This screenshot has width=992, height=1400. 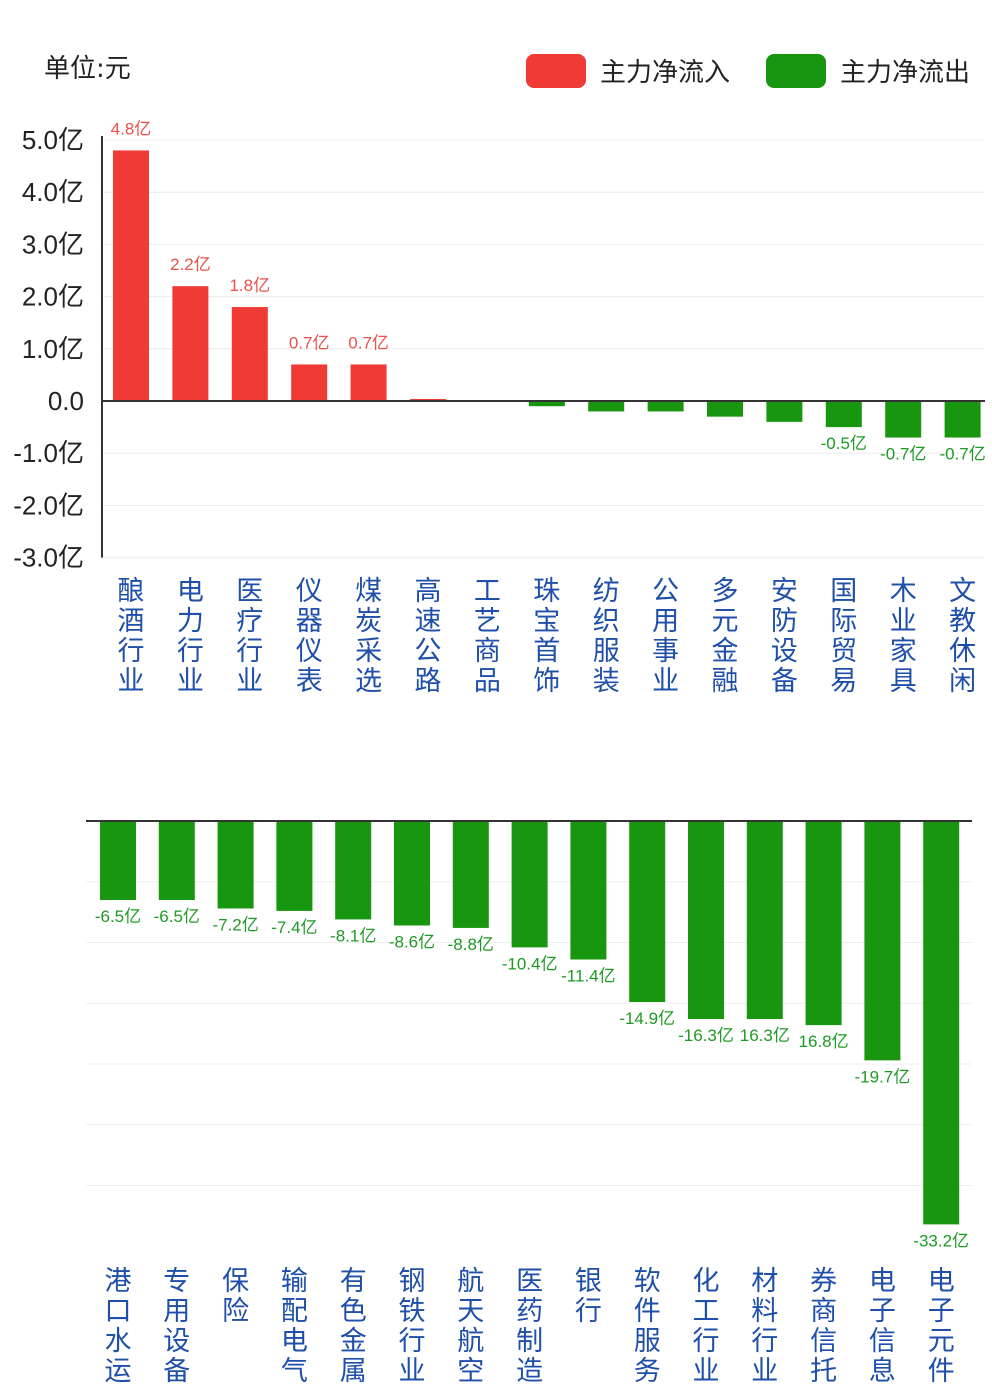 What do you see at coordinates (530, 963) in the screenshot?
I see `data-label: -10.4亿` at bounding box center [530, 963].